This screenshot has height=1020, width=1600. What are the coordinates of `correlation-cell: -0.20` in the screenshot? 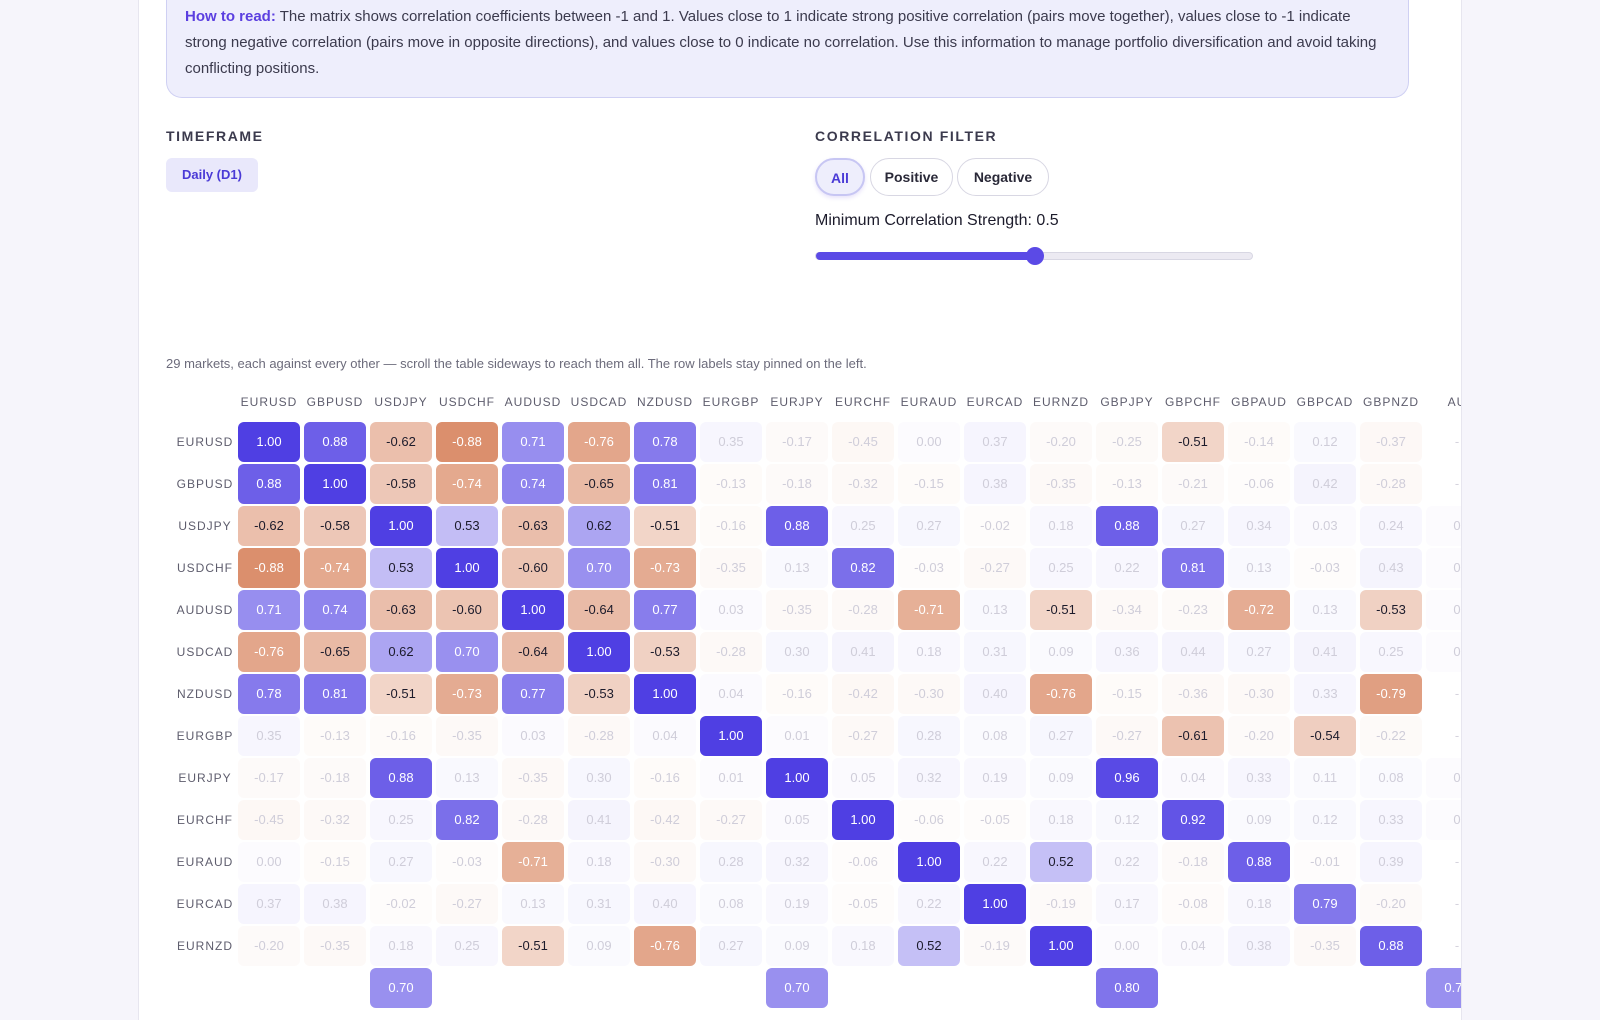 It's located at (269, 946).